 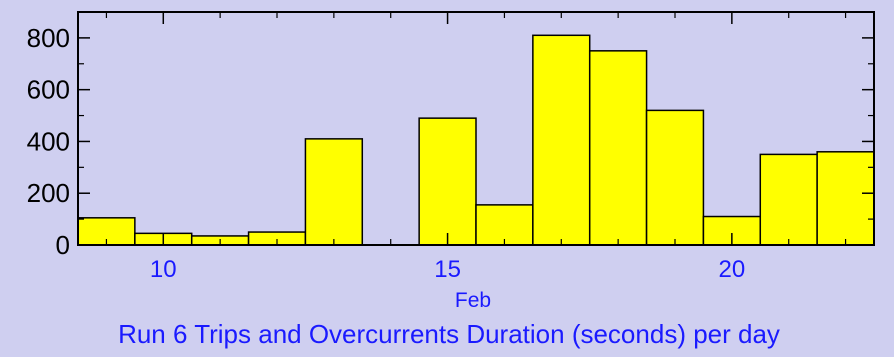 What do you see at coordinates (48, 193) in the screenshot?
I see `y-tick-label: 200` at bounding box center [48, 193].